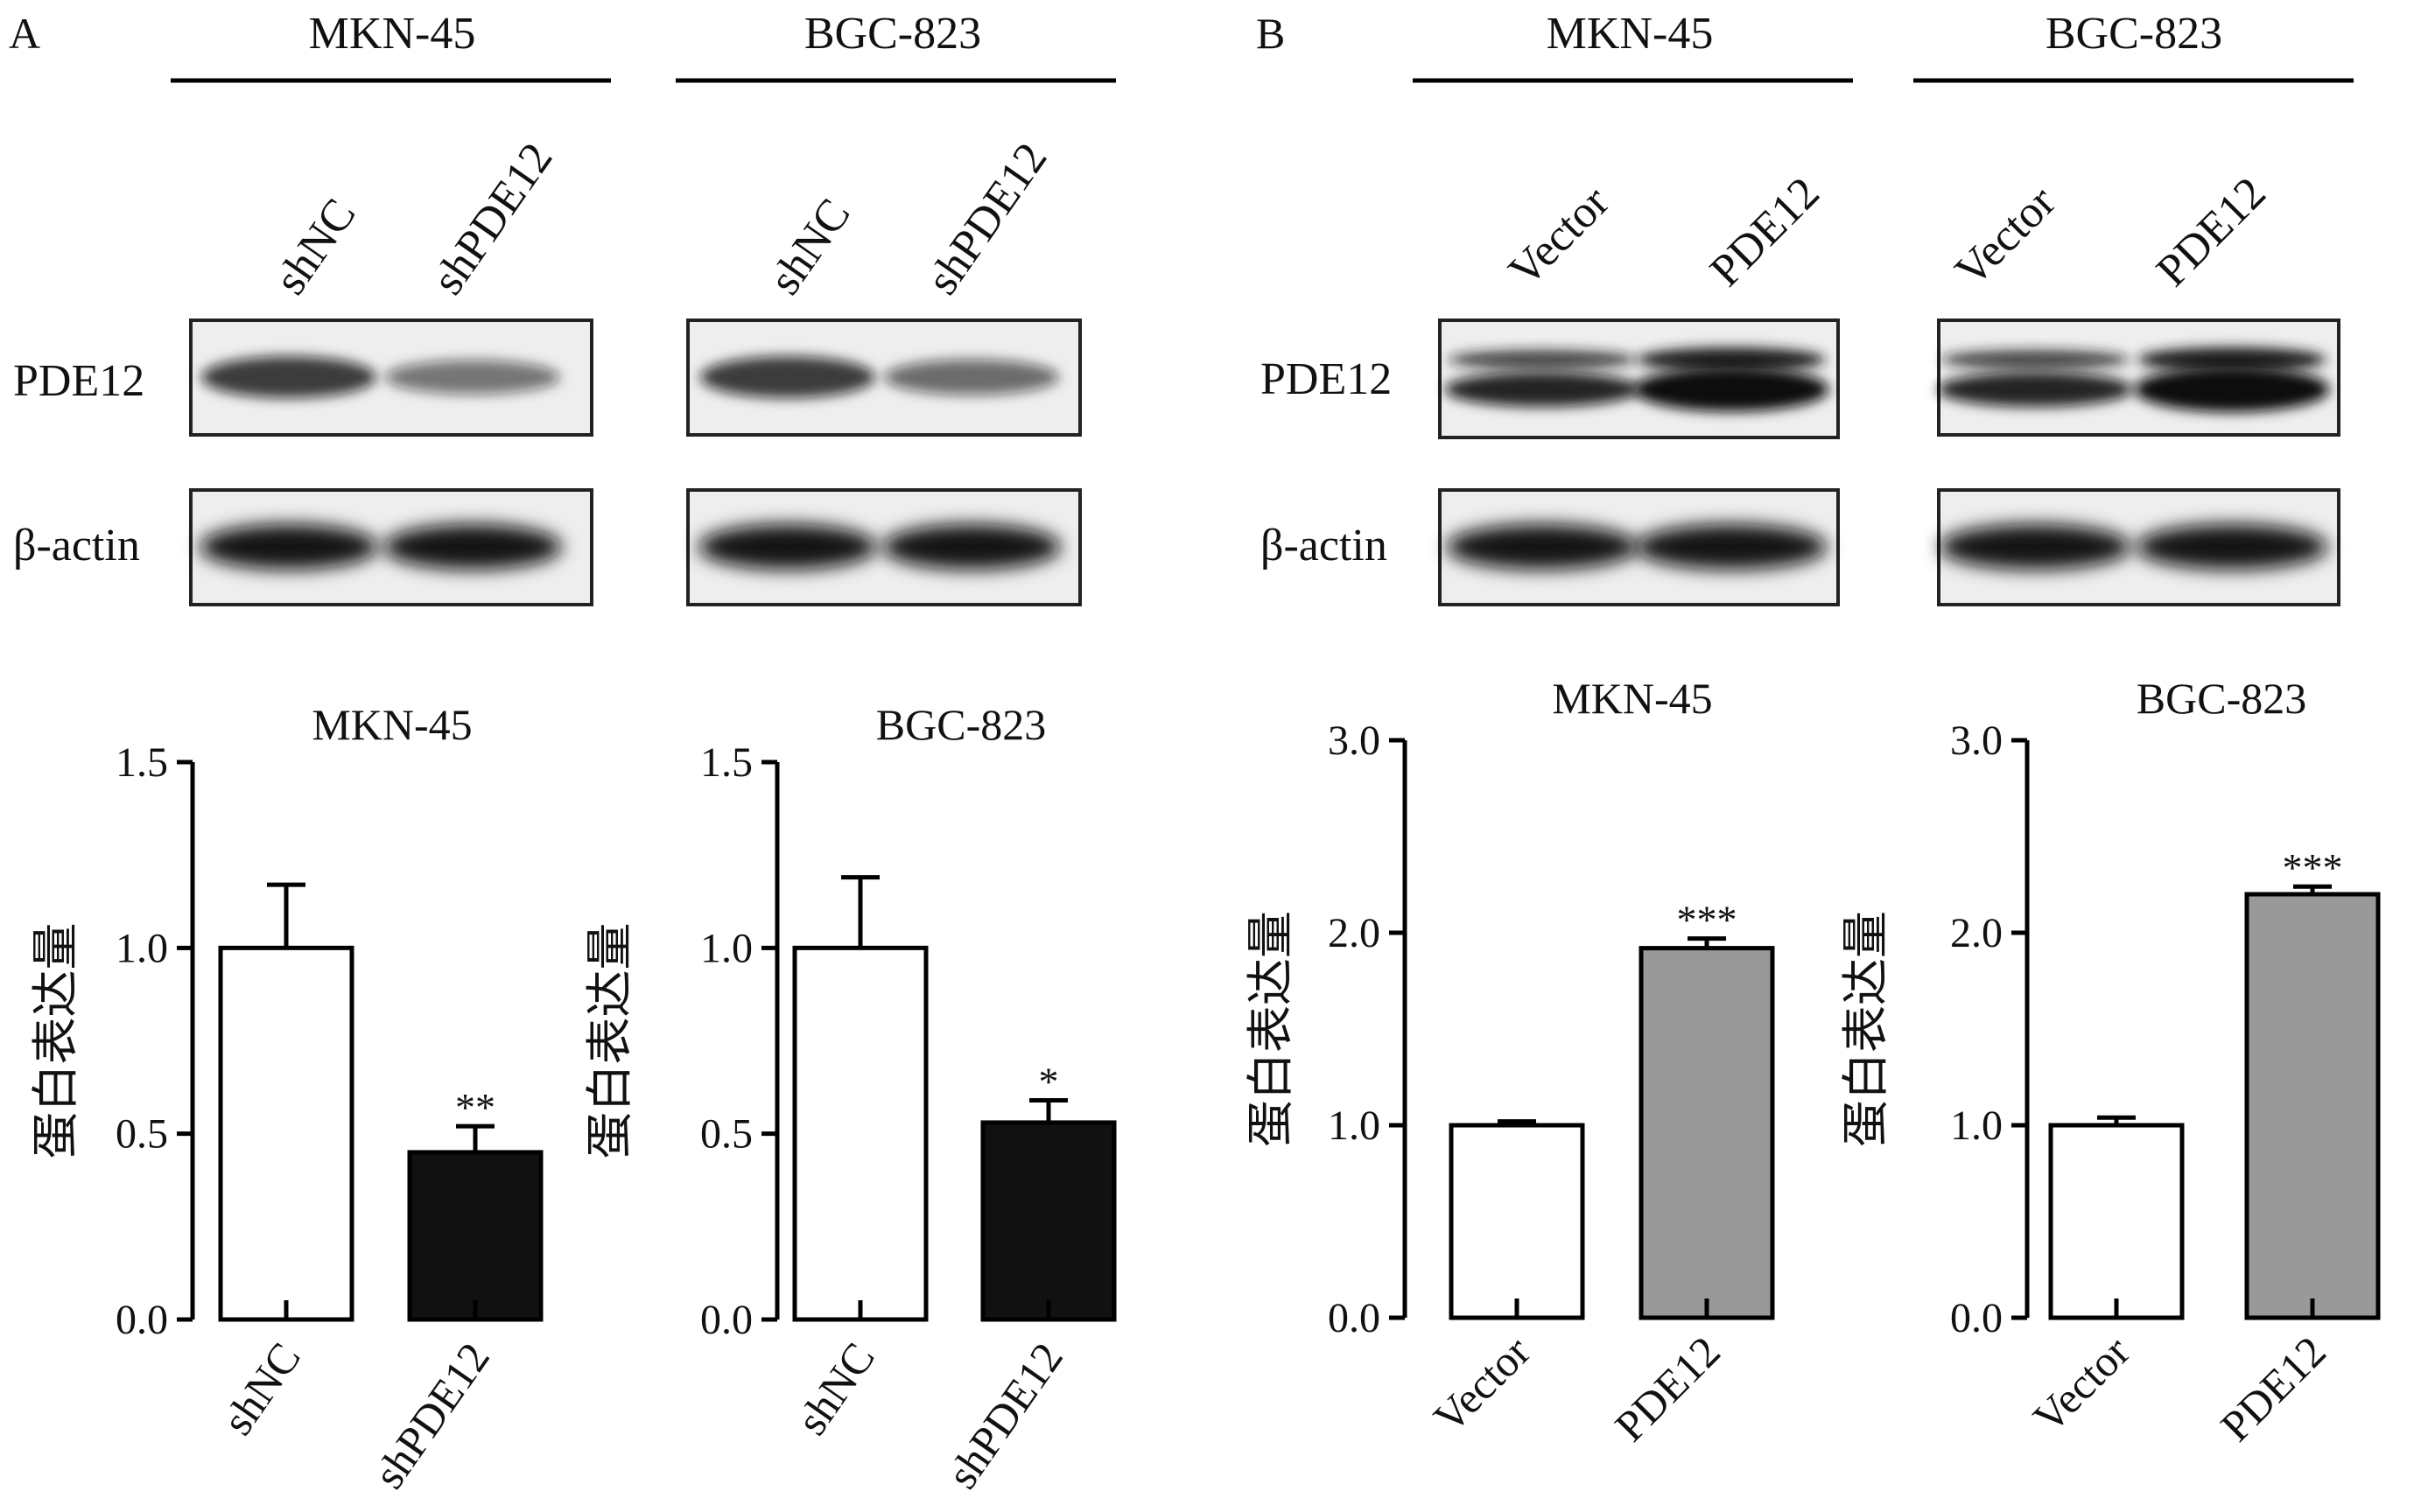 The image size is (2428, 1512). I want to click on blot-group-b-mkn45: MKN-45 Vector PDE12, so click(1633, 307).